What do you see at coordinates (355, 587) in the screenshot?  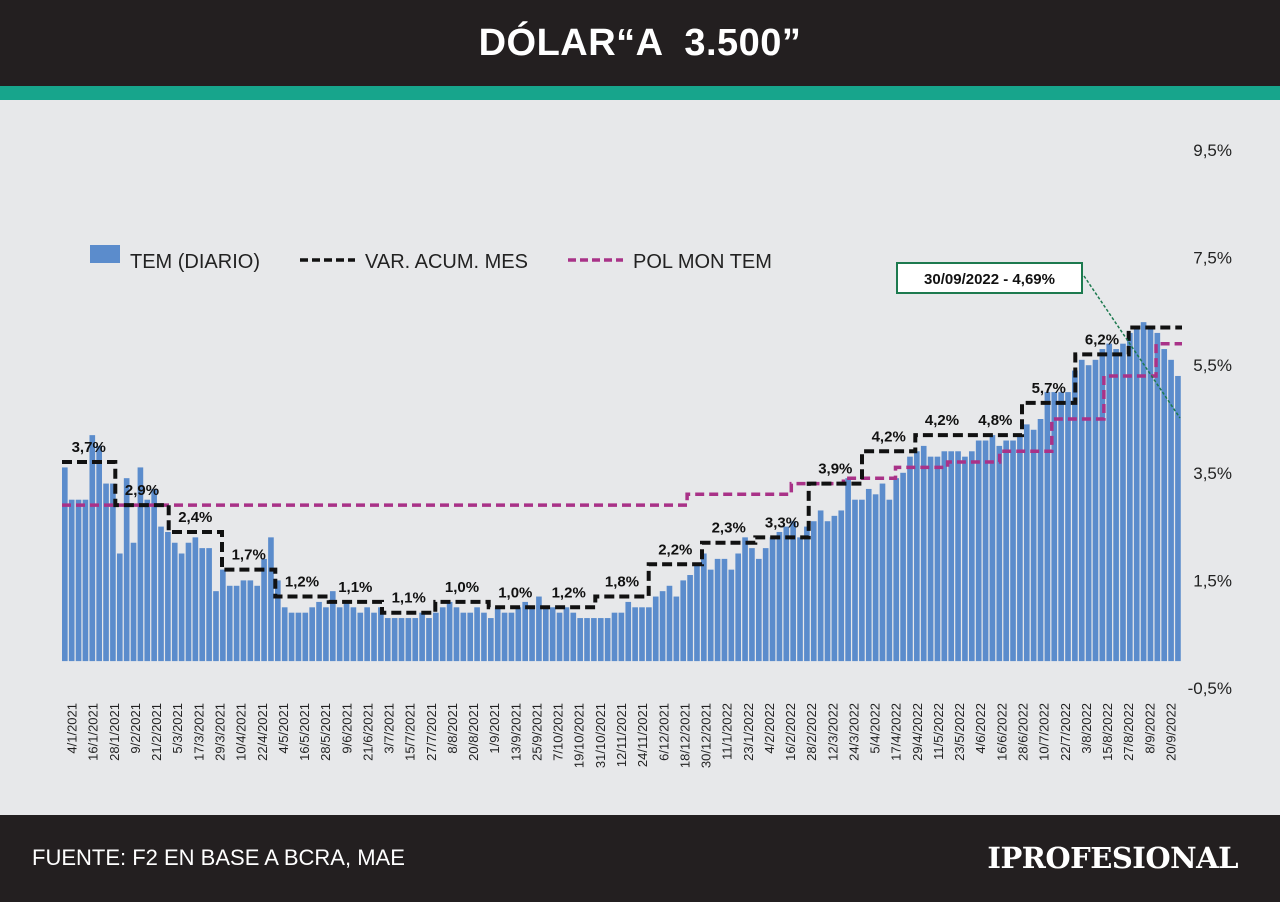 I see `data-label: 1,1%` at bounding box center [355, 587].